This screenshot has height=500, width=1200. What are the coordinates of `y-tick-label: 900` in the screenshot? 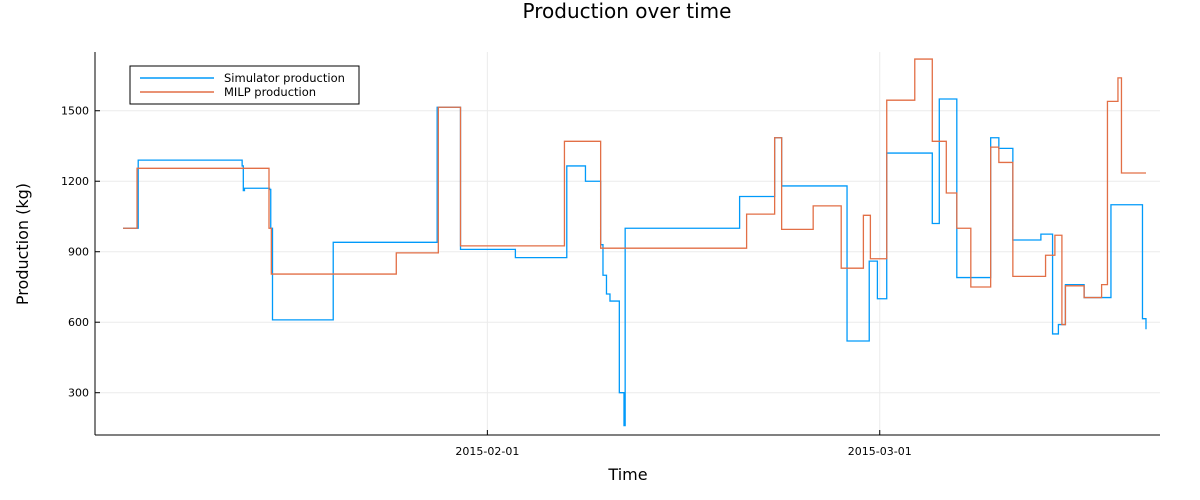 It's located at (78, 252).